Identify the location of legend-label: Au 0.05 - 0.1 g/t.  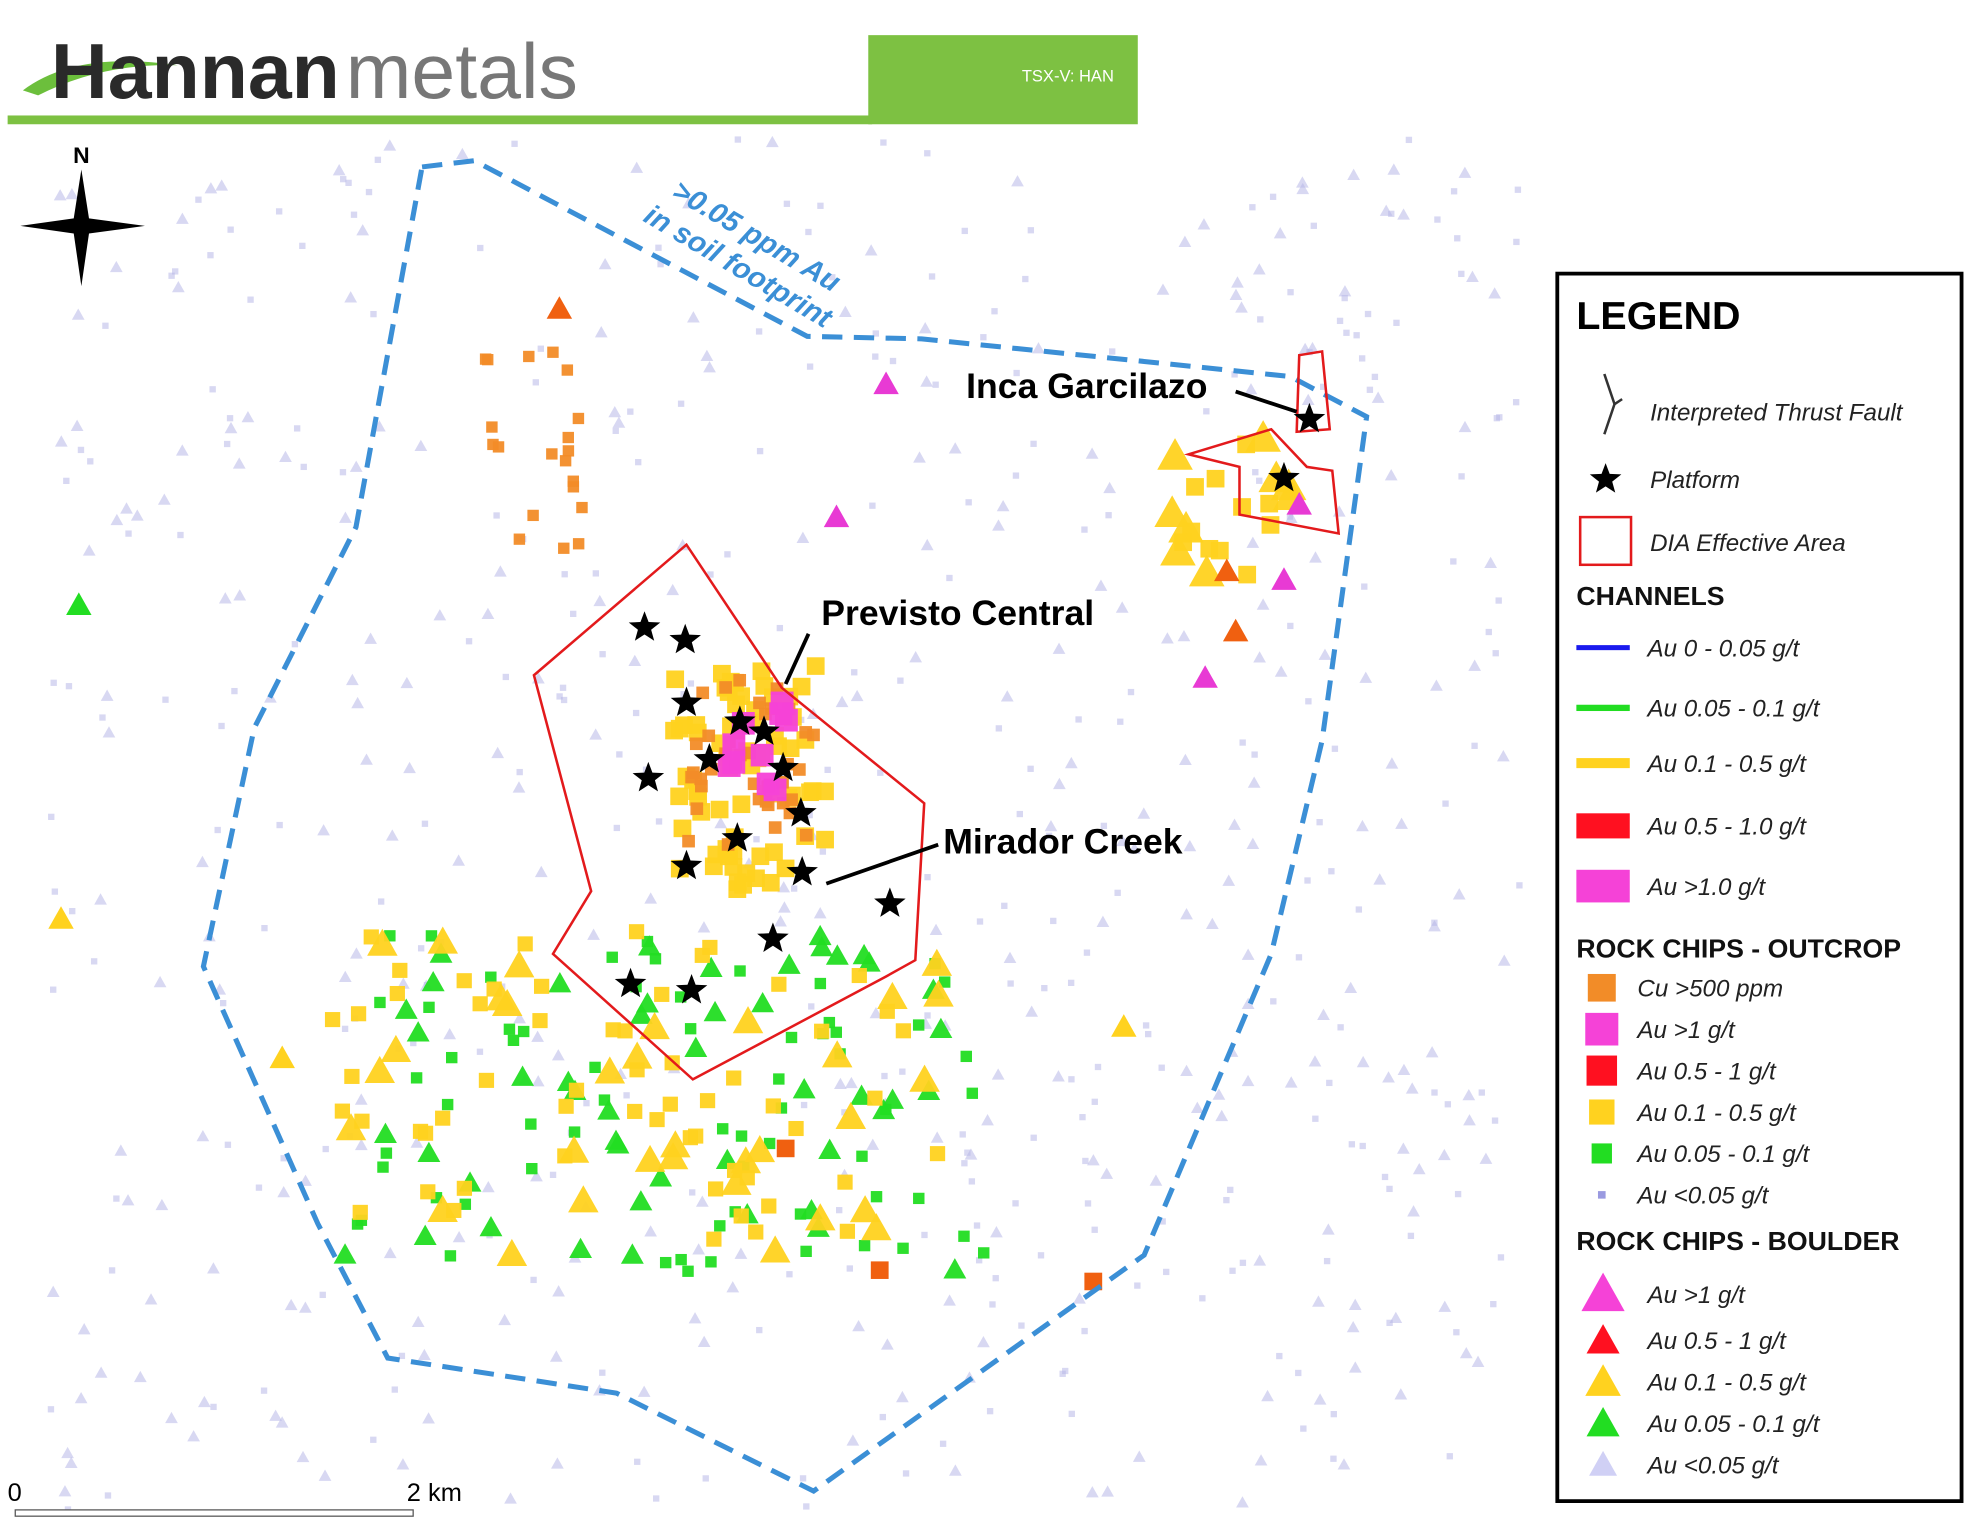
(1733, 709).